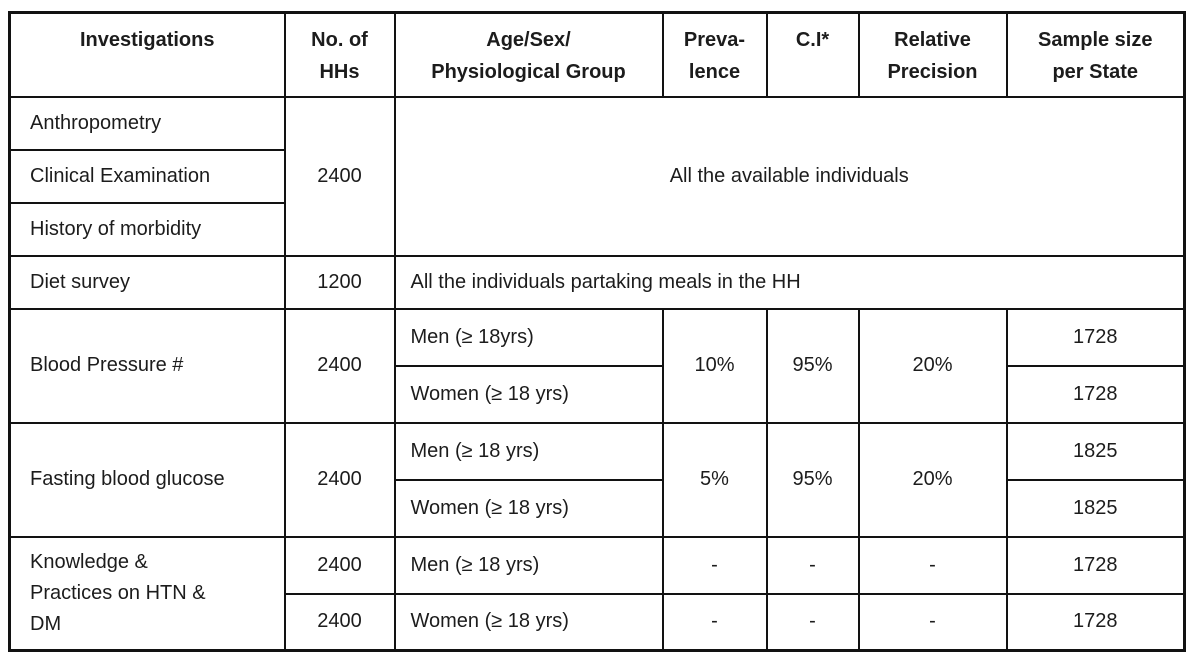 This screenshot has width=1193, height=665. What do you see at coordinates (147, 176) in the screenshot?
I see `cell-clinical-examination: Clinical Examination` at bounding box center [147, 176].